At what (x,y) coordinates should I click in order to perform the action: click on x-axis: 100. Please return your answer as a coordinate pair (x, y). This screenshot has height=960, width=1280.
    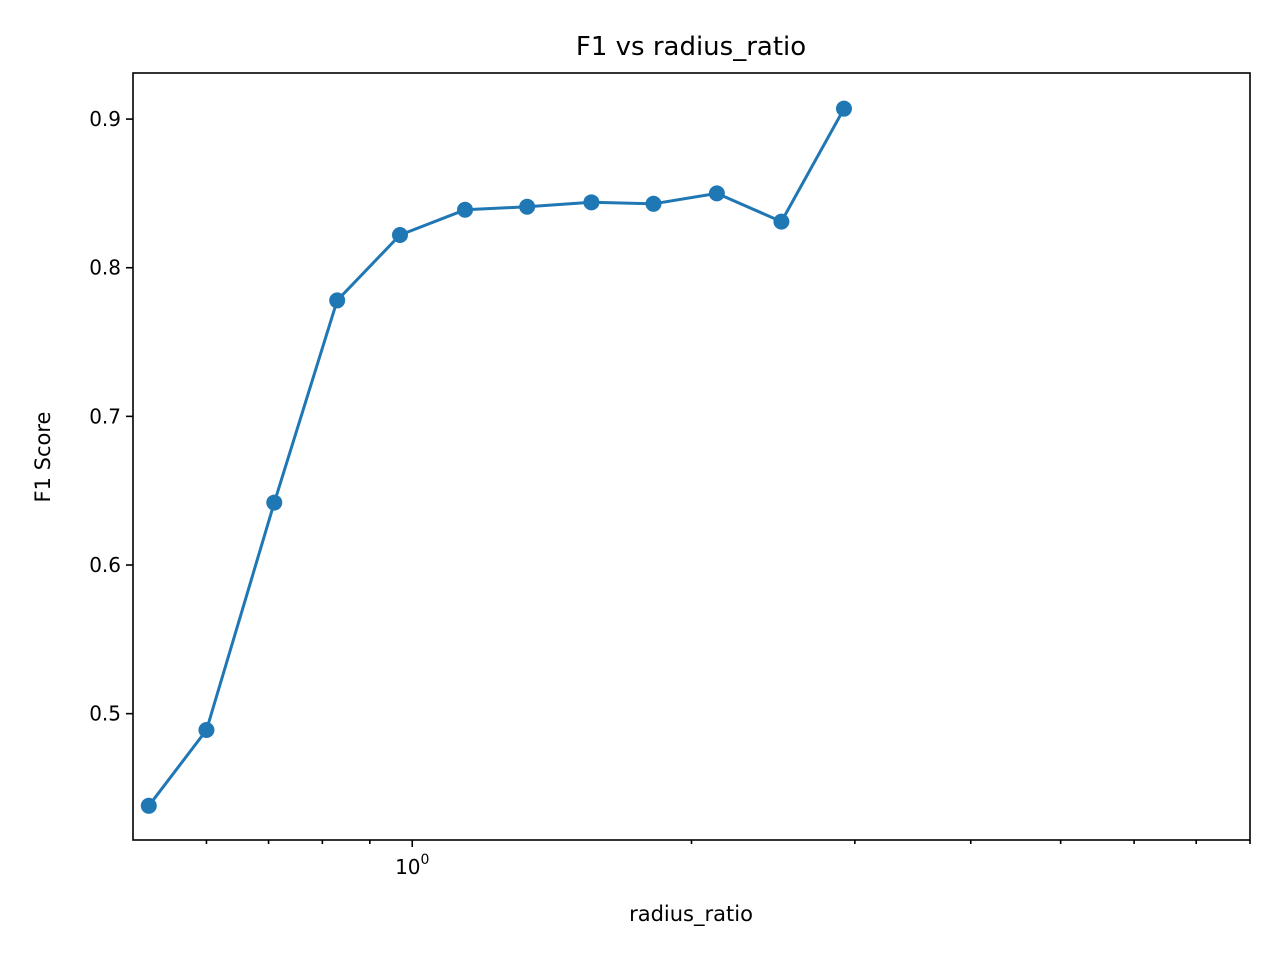
    Looking at the image, I should click on (728, 859).